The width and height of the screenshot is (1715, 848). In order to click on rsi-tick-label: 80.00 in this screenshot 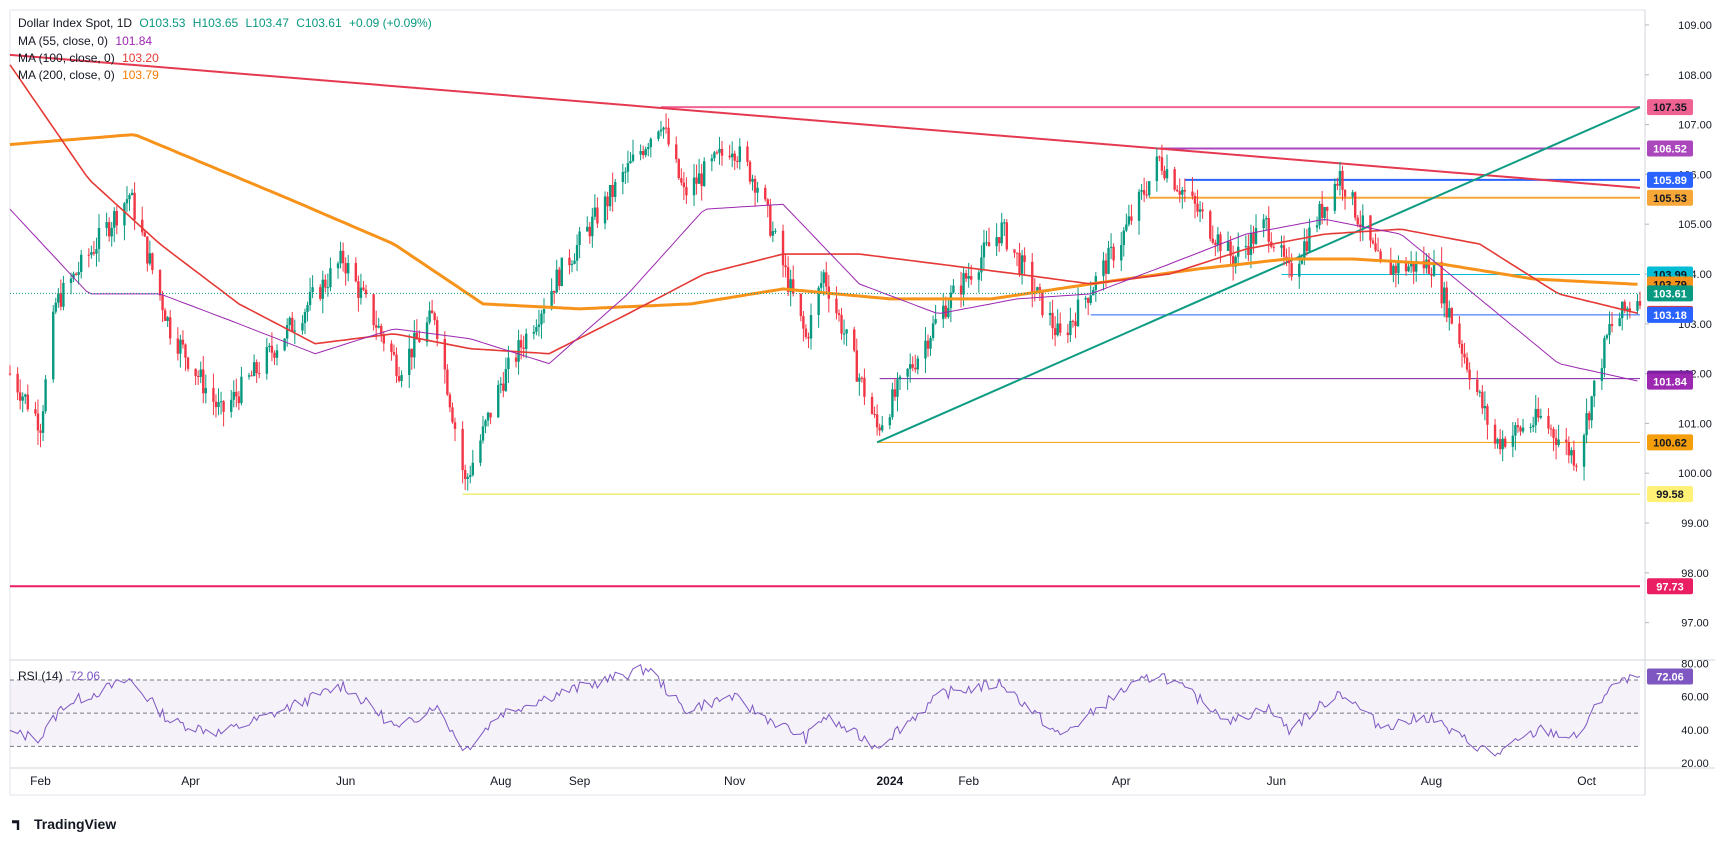, I will do `click(1695, 664)`.